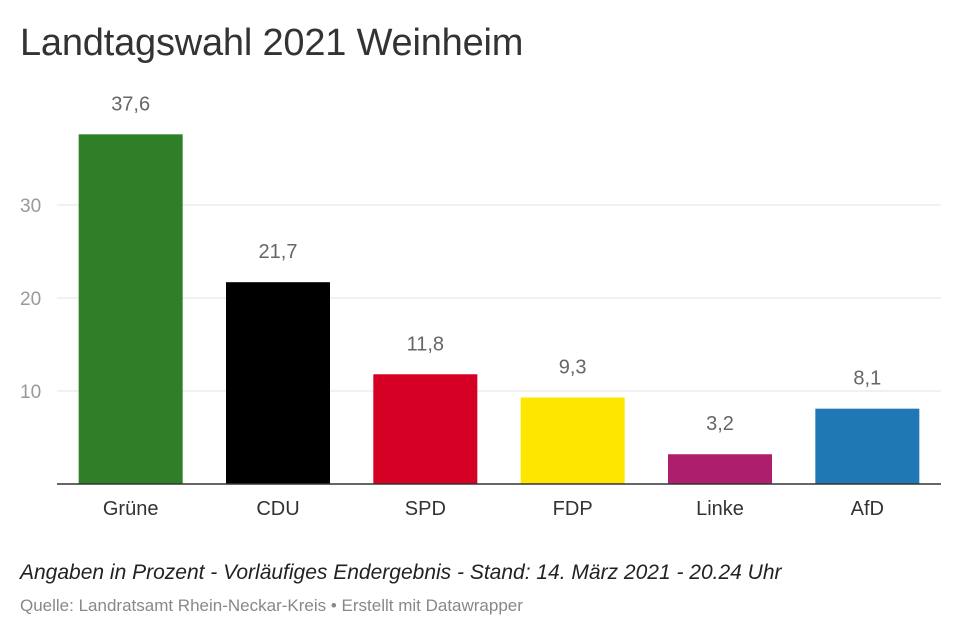 The image size is (960, 640). Describe the element at coordinates (131, 509) in the screenshot. I see `category-label-gr-ne: Grüne` at that location.